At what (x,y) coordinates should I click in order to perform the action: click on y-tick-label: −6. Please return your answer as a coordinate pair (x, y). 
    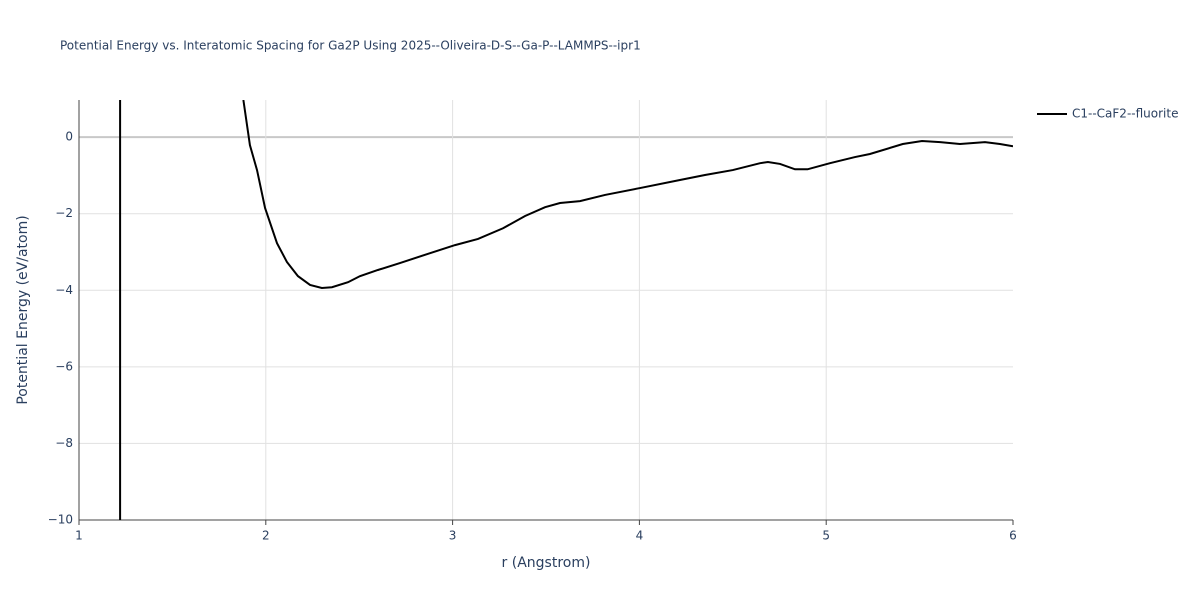
    Looking at the image, I should click on (64, 366).